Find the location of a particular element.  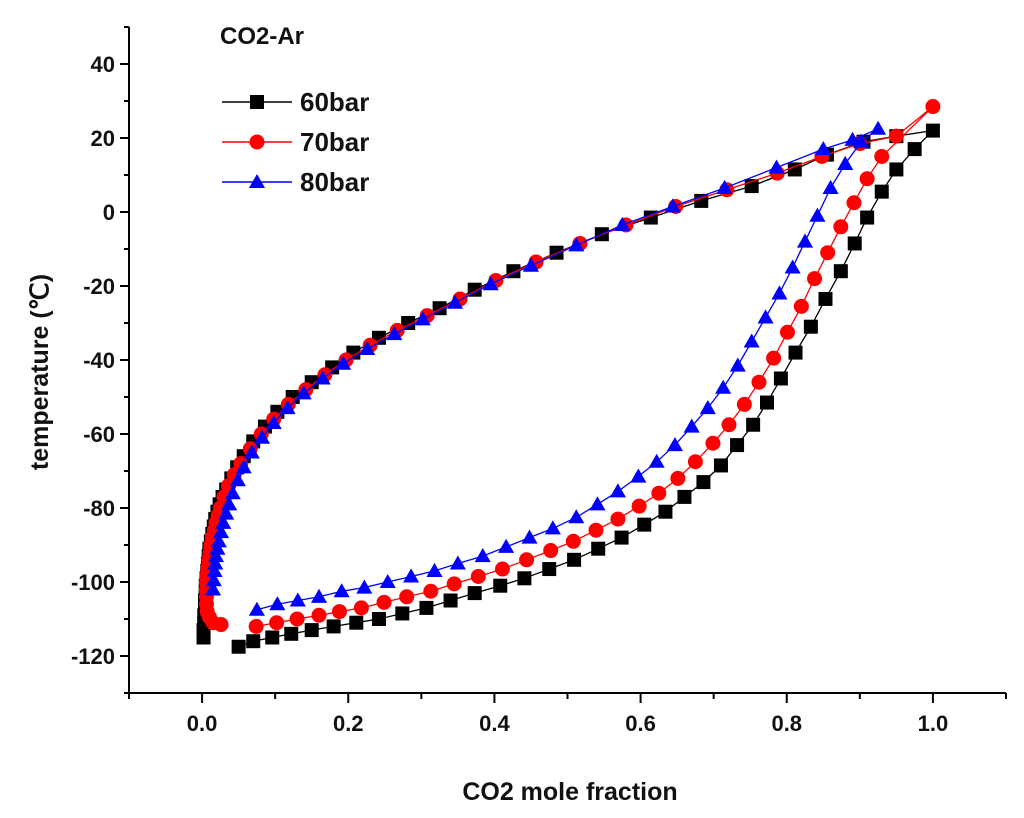

legend-label: 60bar is located at coordinates (334, 102).